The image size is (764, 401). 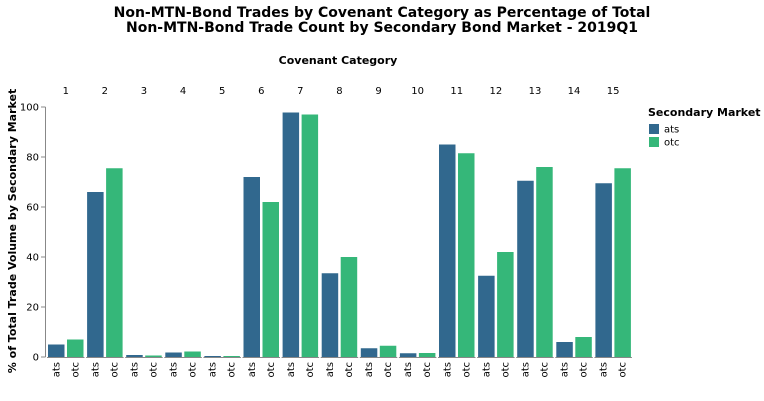 What do you see at coordinates (66, 232) in the screenshot?
I see `facet-panel-1: 1 ats otc` at bounding box center [66, 232].